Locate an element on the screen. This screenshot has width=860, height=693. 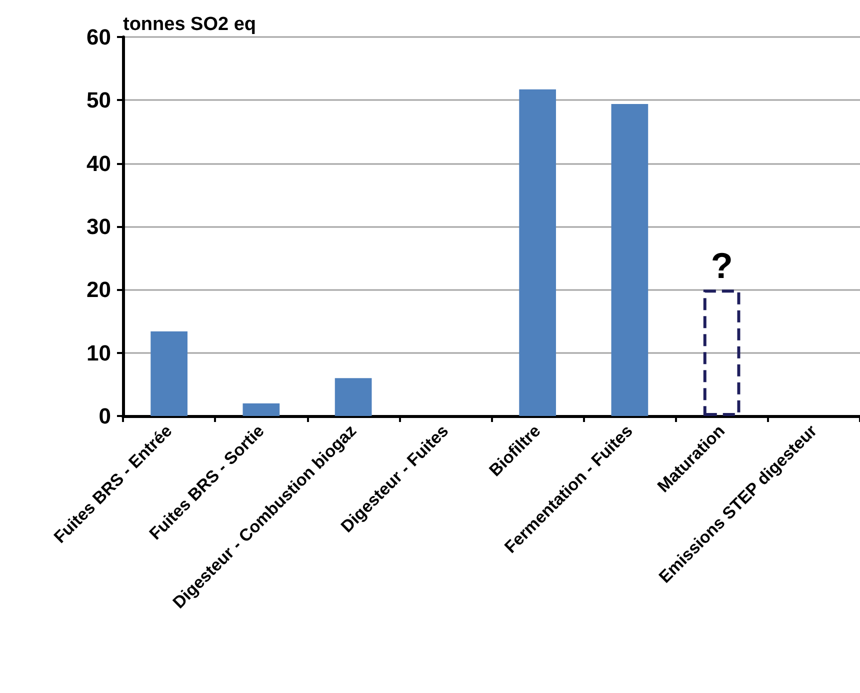
y-tick-label: 60 is located at coordinates (98, 37).